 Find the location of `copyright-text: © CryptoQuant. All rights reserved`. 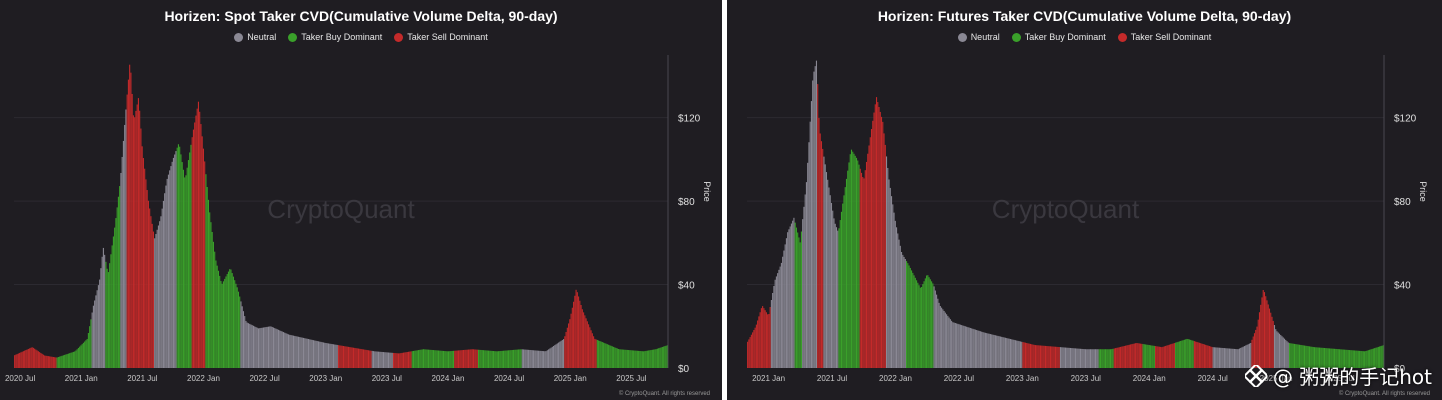

copyright-text: © CryptoQuant. All rights reserved is located at coordinates (1384, 393).